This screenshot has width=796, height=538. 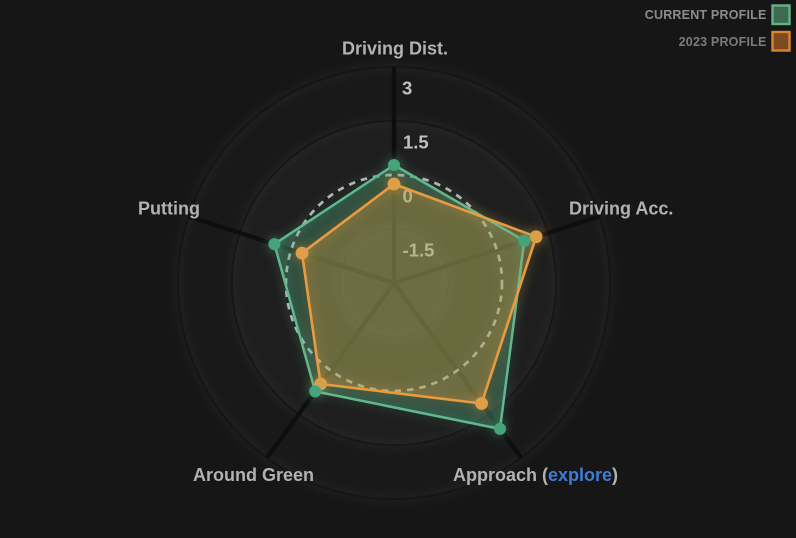 What do you see at coordinates (621, 209) in the screenshot?
I see `svg-text: Driving Acc.` at bounding box center [621, 209].